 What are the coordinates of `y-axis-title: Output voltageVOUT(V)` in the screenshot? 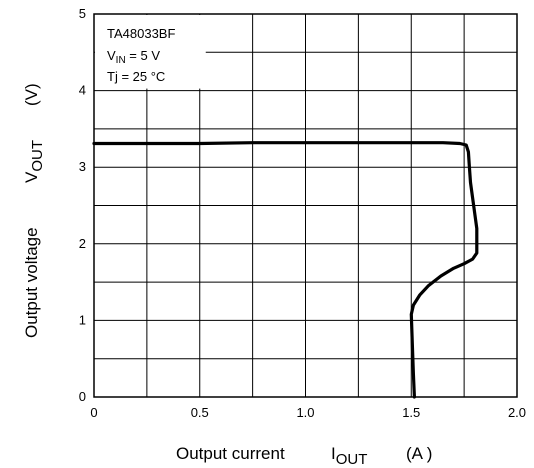 It's located at (34, 210).